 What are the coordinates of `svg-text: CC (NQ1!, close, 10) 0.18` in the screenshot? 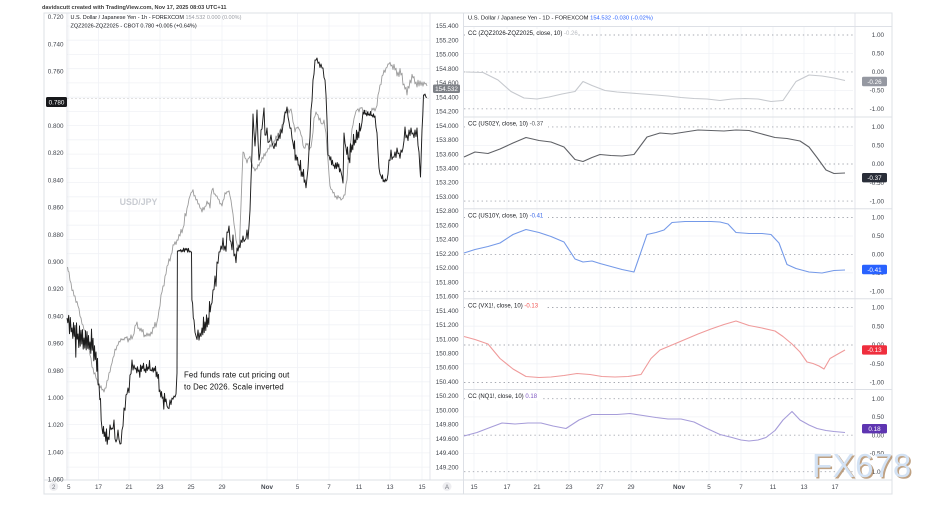 It's located at (503, 397).